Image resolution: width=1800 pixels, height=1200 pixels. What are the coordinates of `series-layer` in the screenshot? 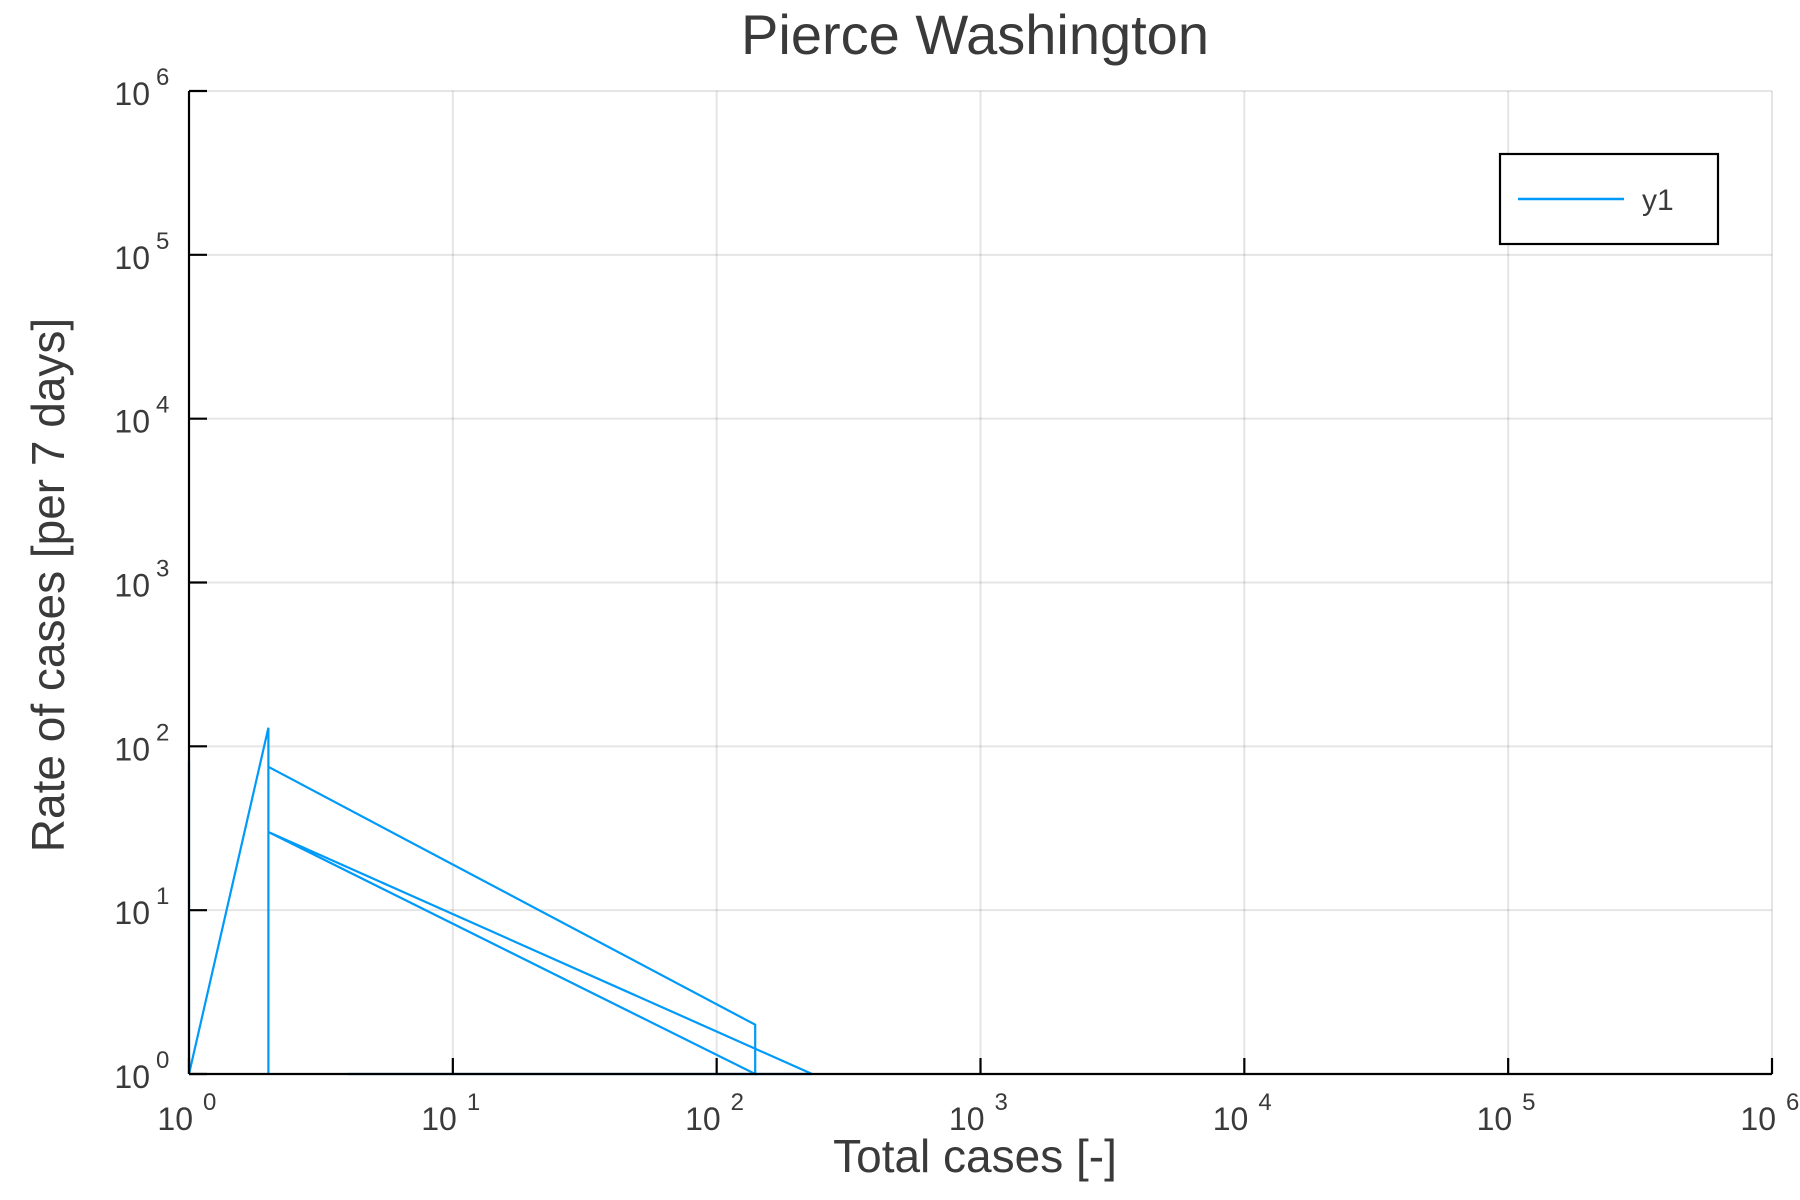 It's located at (500, 901).